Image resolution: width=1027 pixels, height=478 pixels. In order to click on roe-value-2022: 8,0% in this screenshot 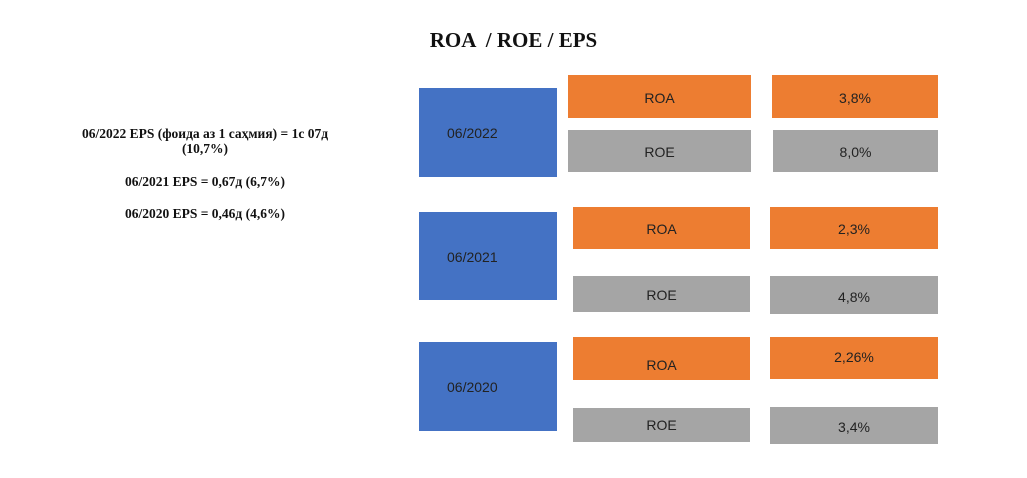, I will do `click(855, 152)`.